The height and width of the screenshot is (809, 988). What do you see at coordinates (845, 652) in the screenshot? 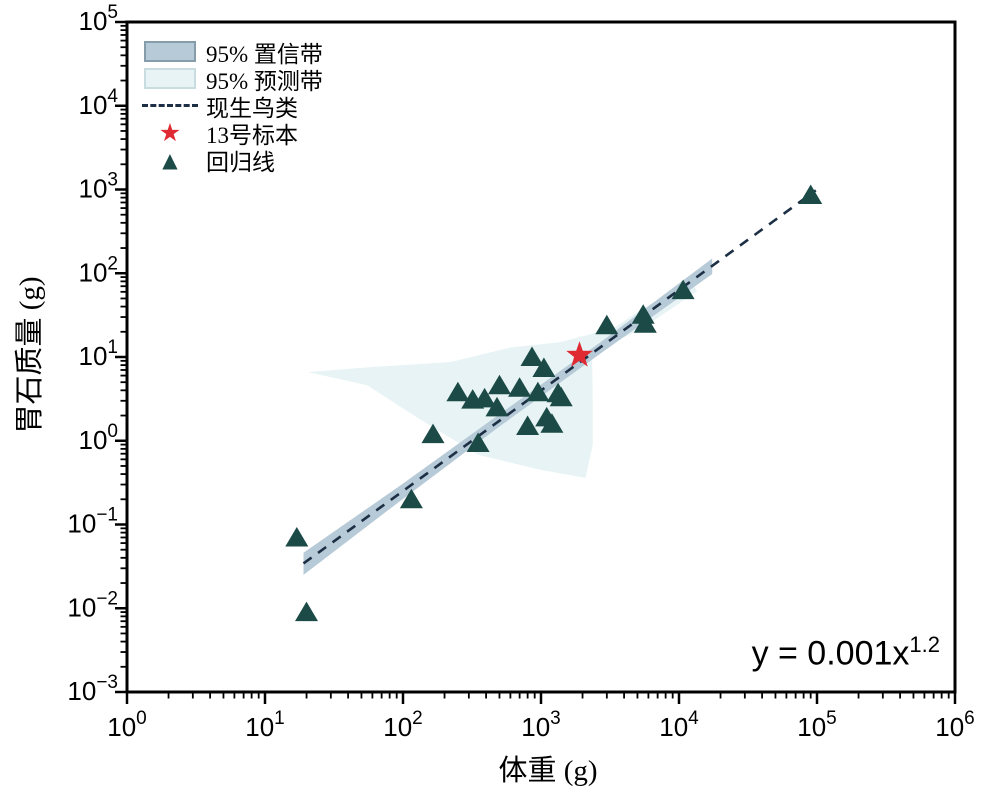
I see `regression-equation: y = 0.001x1.2` at bounding box center [845, 652].